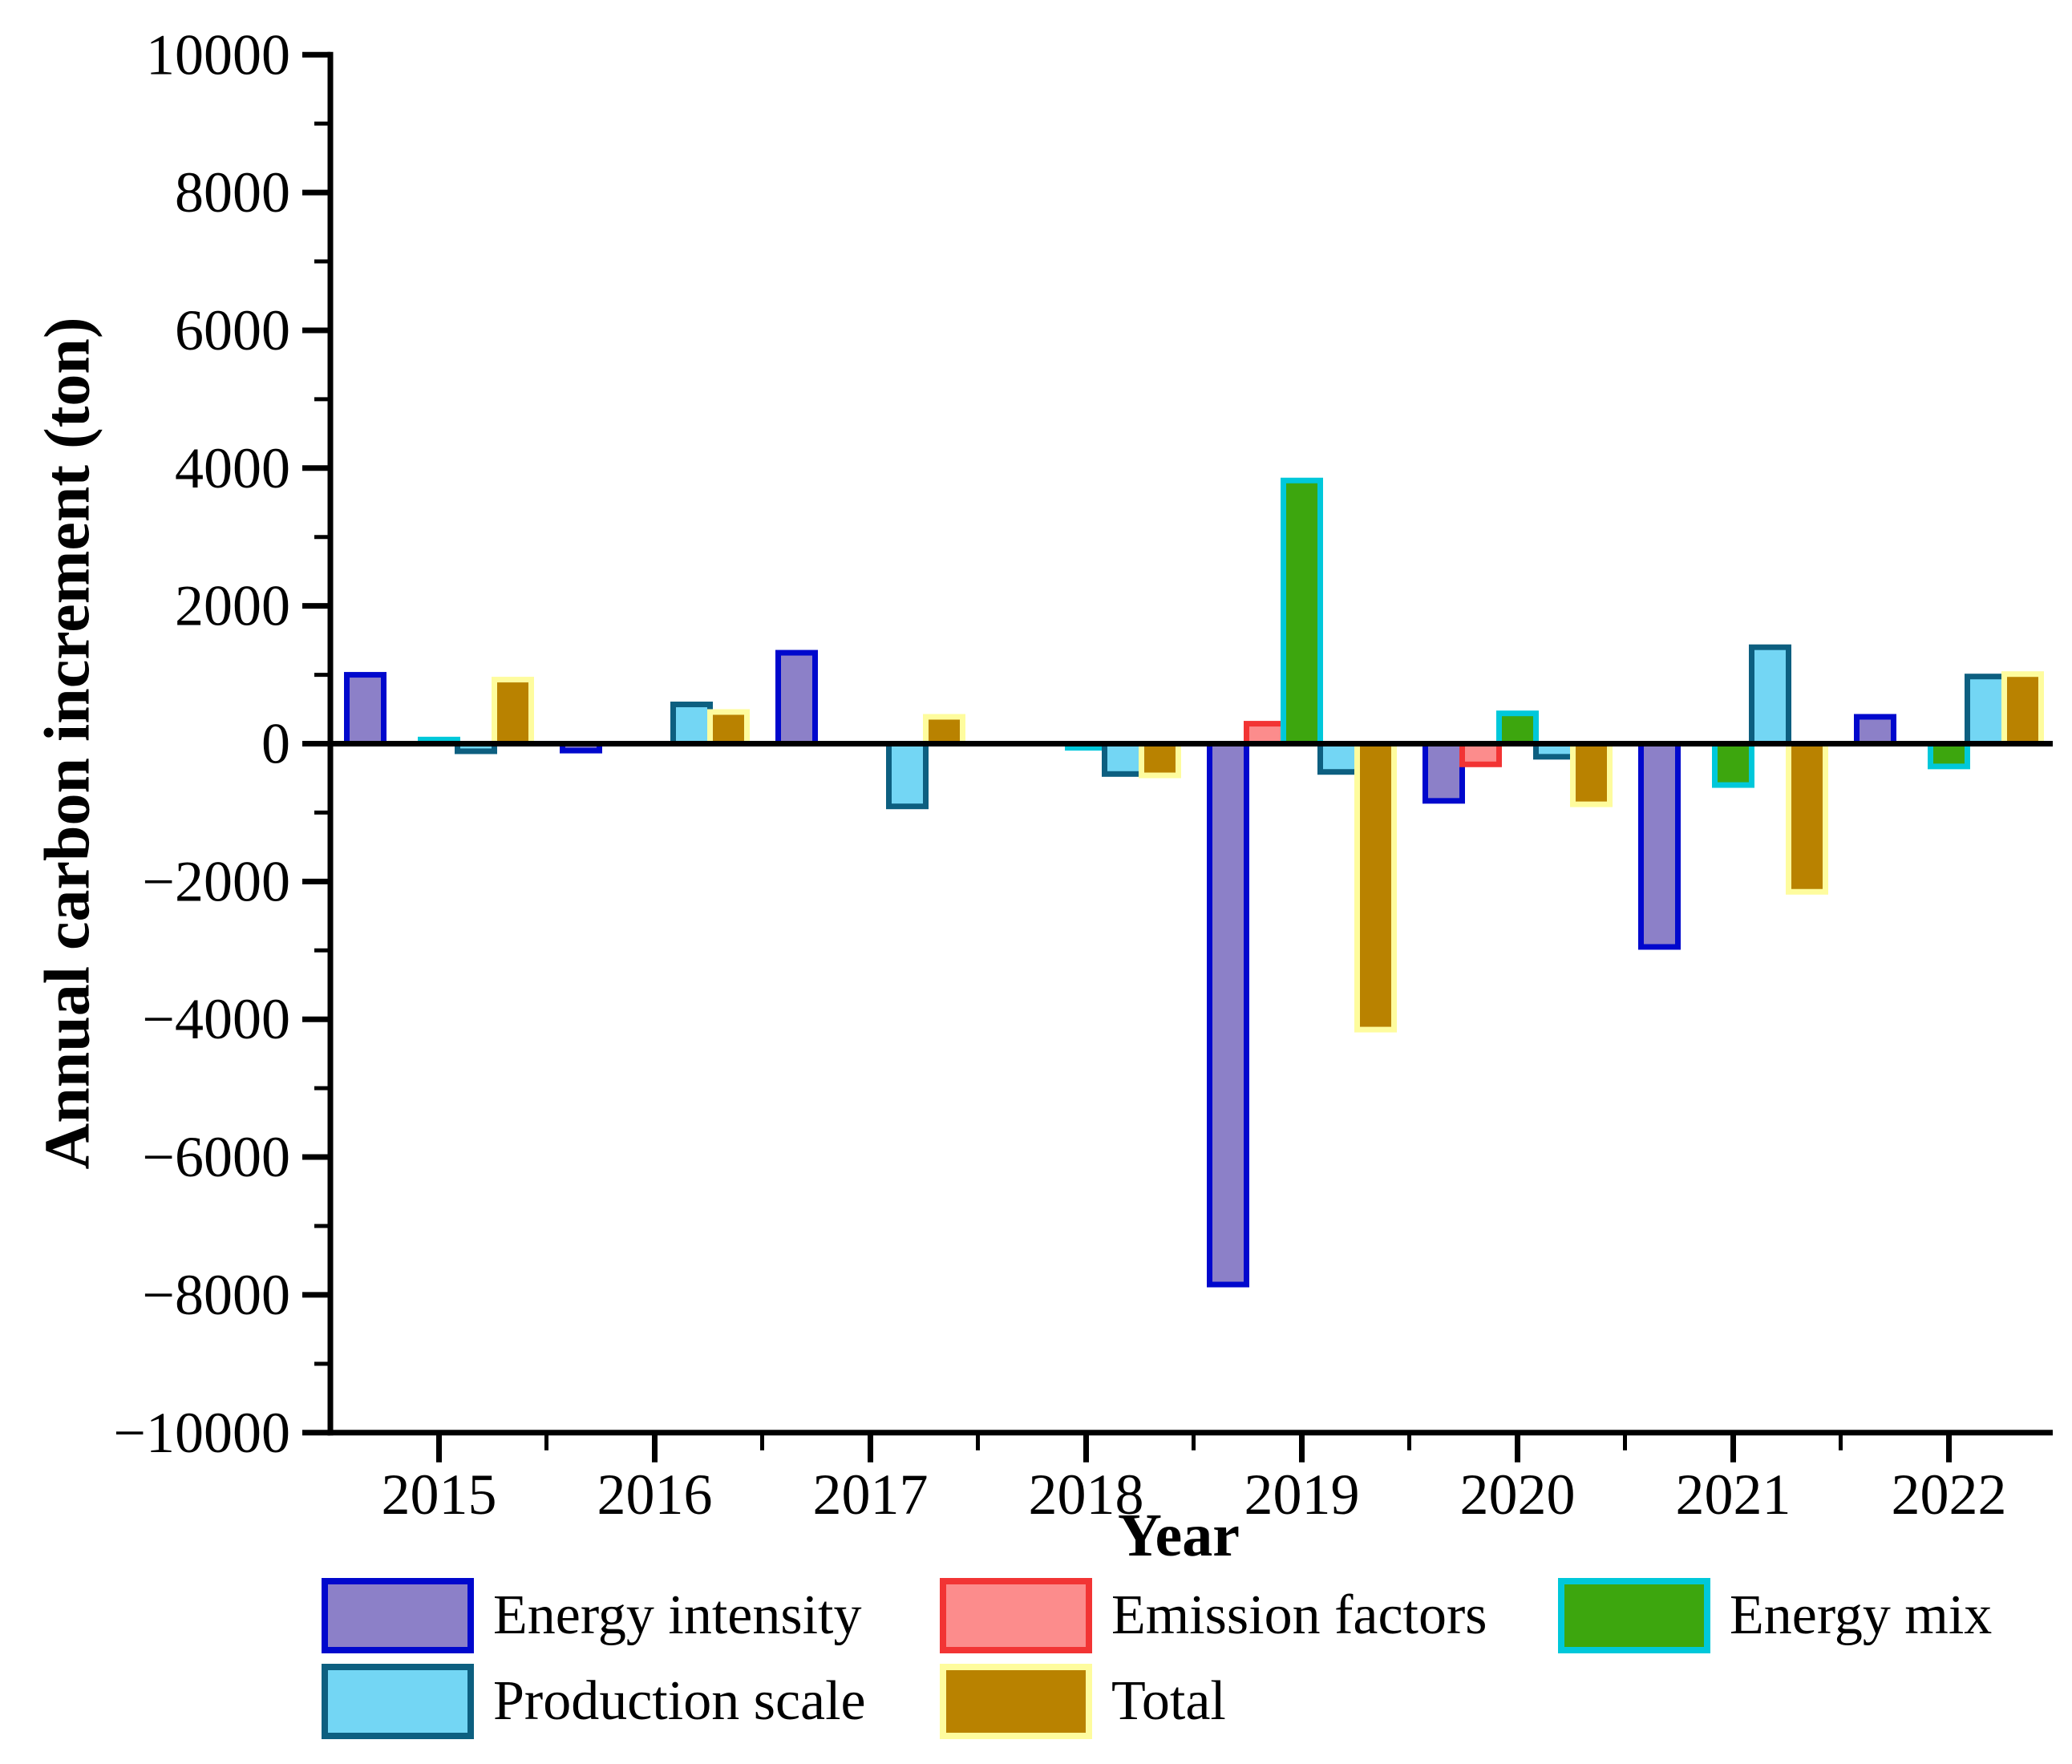 The image size is (2072, 1764). I want to click on bar-energy-mix-2022, so click(1949, 755).